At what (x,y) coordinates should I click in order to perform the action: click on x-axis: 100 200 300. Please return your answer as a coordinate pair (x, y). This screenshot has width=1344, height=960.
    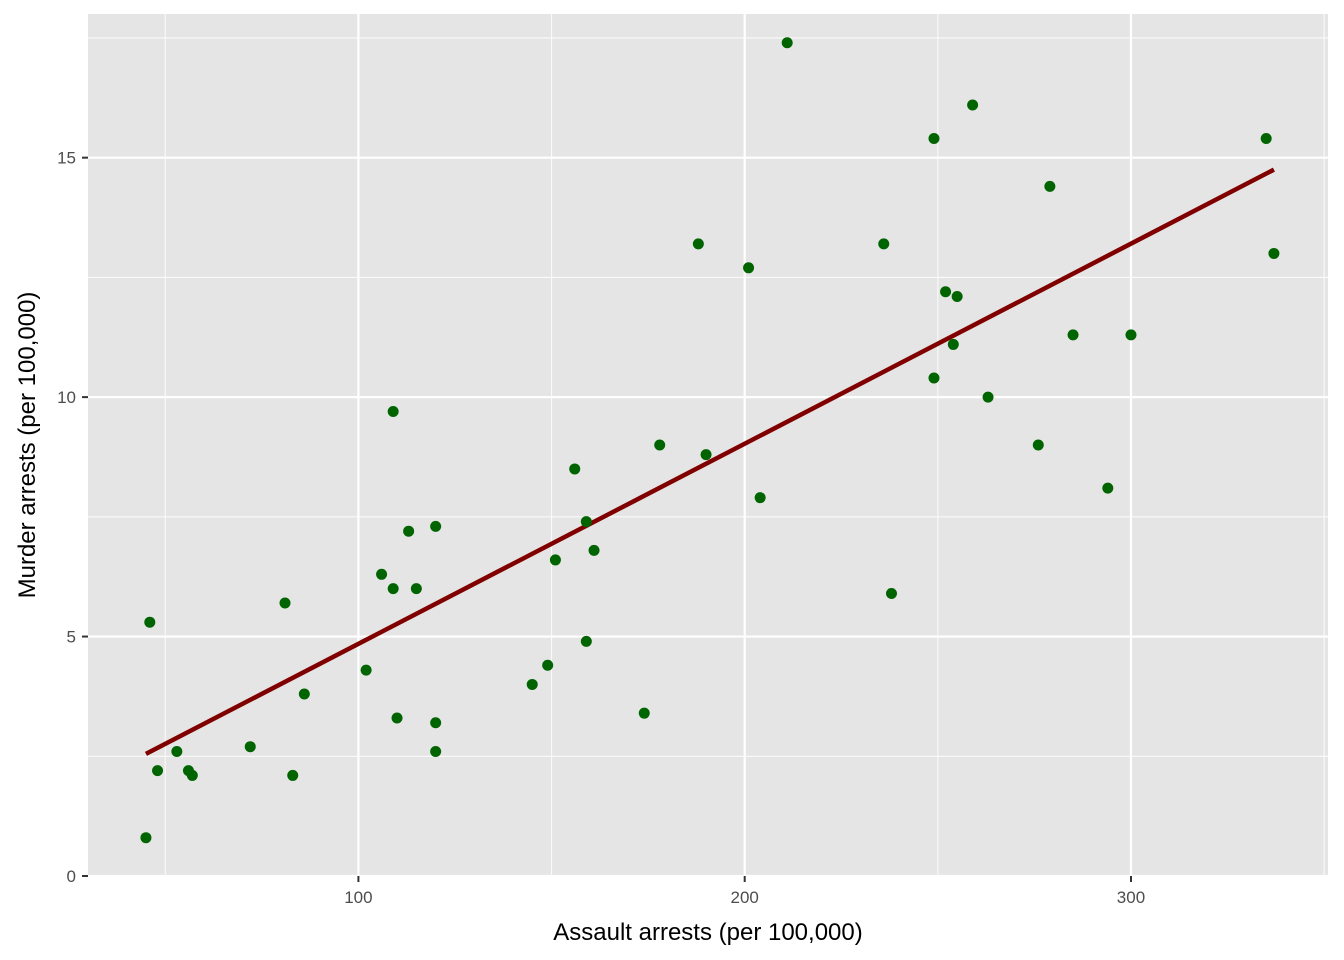
    Looking at the image, I should click on (744, 891).